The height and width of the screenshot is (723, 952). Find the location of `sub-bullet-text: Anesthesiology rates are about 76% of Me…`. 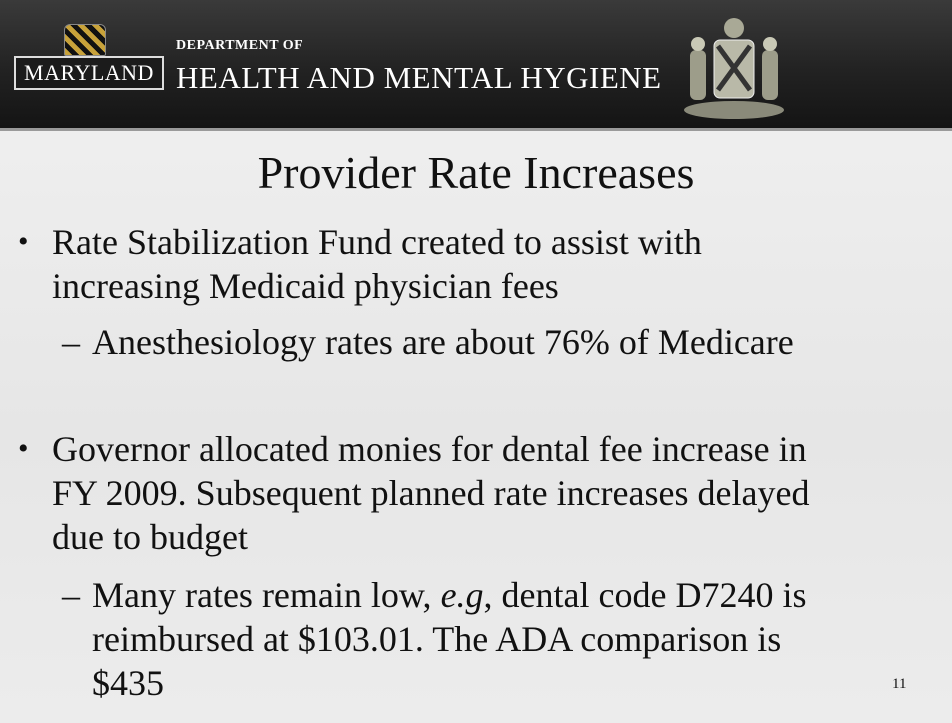

sub-bullet-text: Anesthesiology rates are about 76% of Me… is located at coordinates (443, 342).